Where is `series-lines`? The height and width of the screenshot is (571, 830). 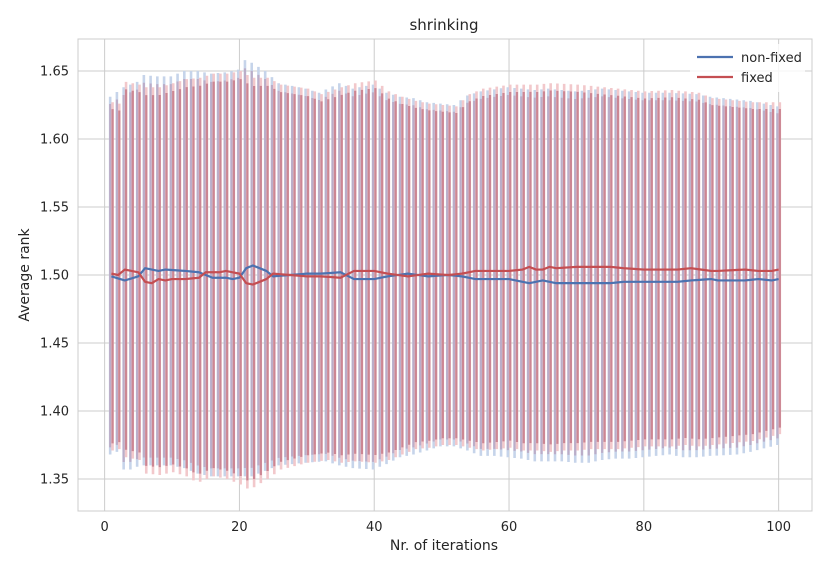 series-lines is located at coordinates (445, 275).